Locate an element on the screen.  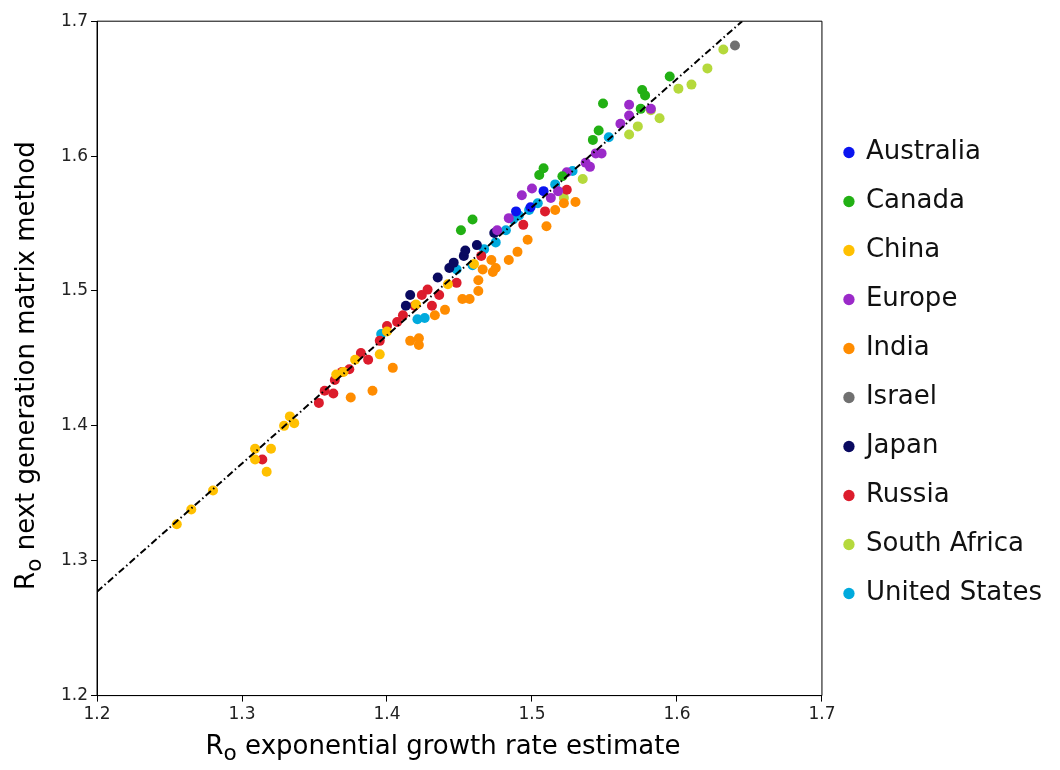
y-tick-label: 1.6 is located at coordinates (74, 154).